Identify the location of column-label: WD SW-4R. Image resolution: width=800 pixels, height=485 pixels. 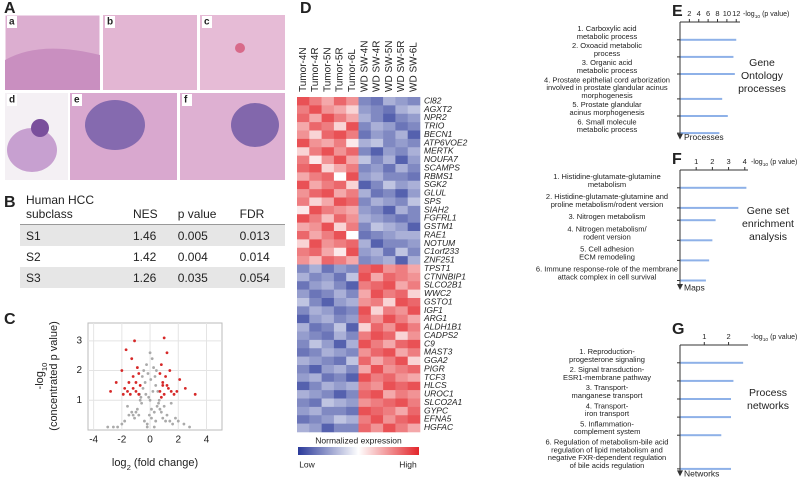
(377, 66).